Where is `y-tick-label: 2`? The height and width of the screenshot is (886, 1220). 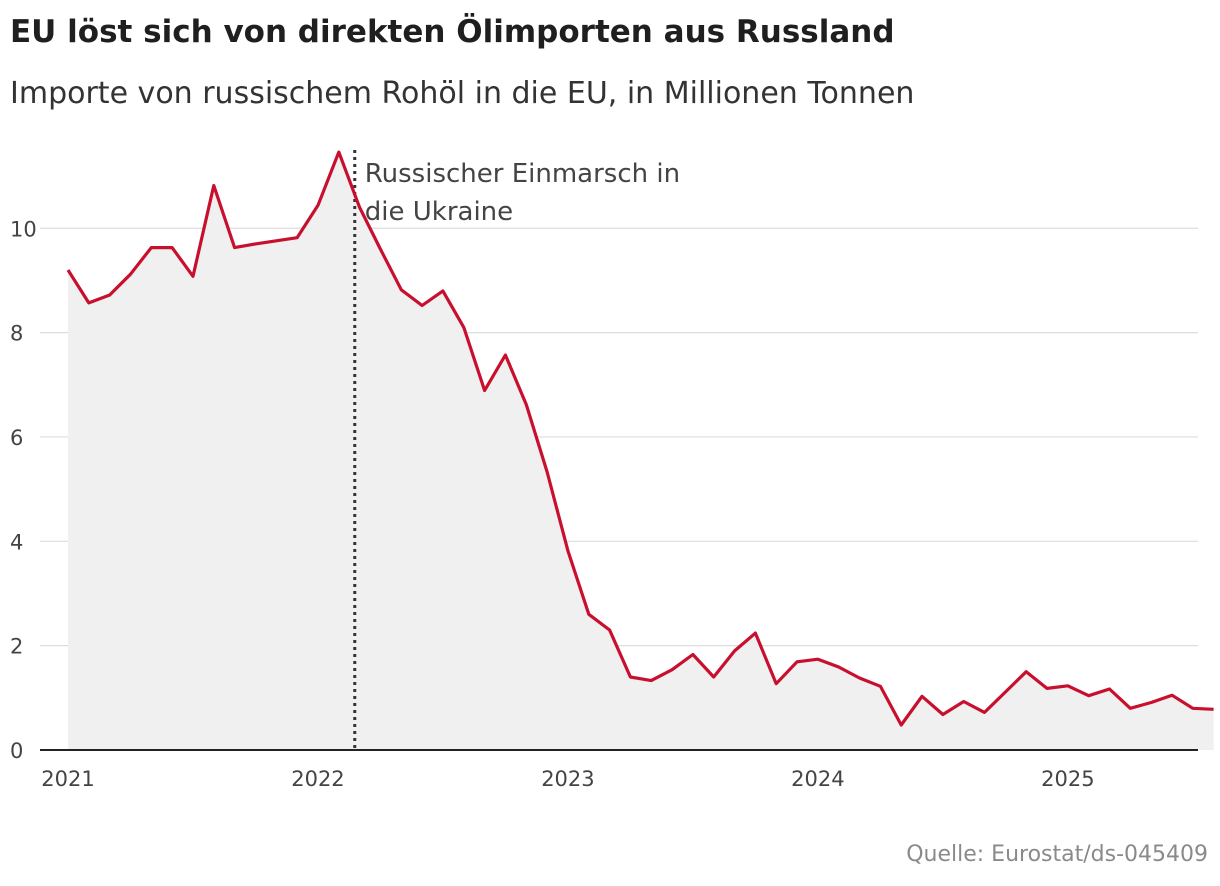
y-tick-label: 2 is located at coordinates (16, 647).